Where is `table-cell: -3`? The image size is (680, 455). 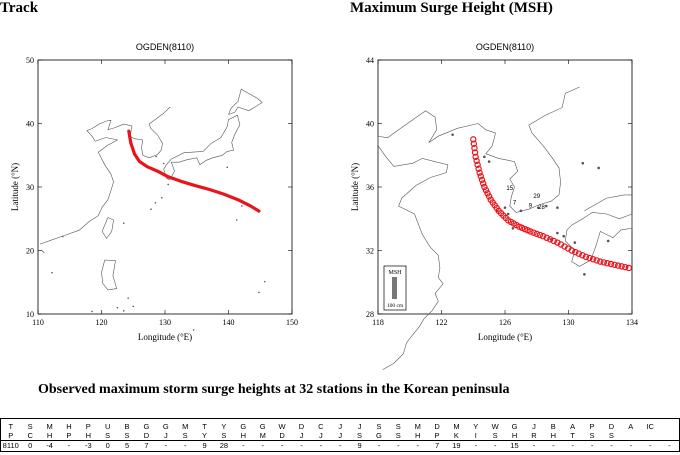 table-cell: -3 is located at coordinates (88, 446).